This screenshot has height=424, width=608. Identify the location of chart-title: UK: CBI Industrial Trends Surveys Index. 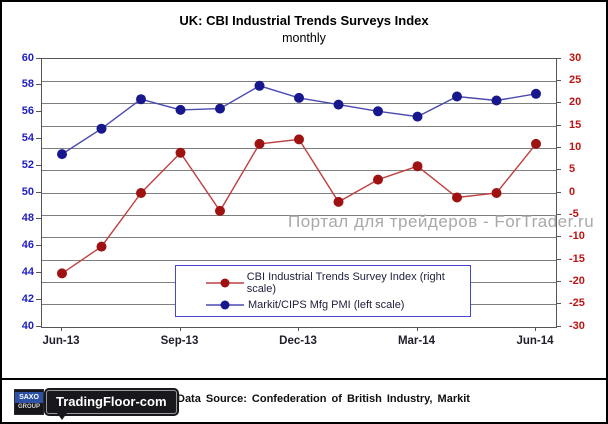
(304, 20).